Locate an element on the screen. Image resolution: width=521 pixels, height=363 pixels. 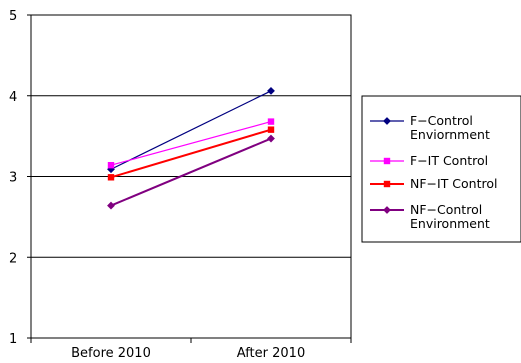
x-tick-label-0: Before 2010 is located at coordinates (111, 353).